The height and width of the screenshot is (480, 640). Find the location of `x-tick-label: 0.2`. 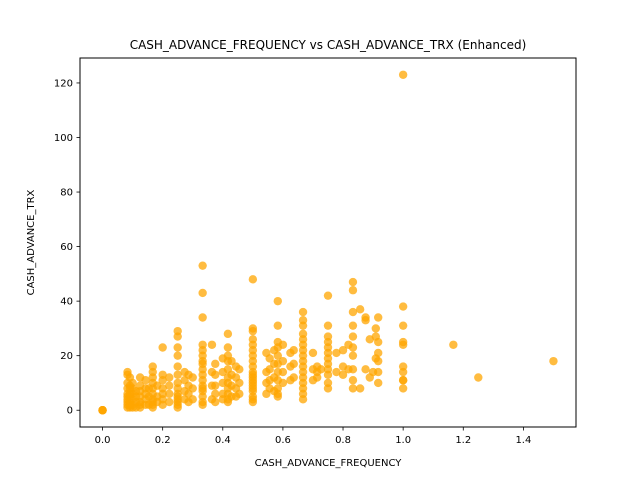

x-tick-label: 0.2 is located at coordinates (163, 440).